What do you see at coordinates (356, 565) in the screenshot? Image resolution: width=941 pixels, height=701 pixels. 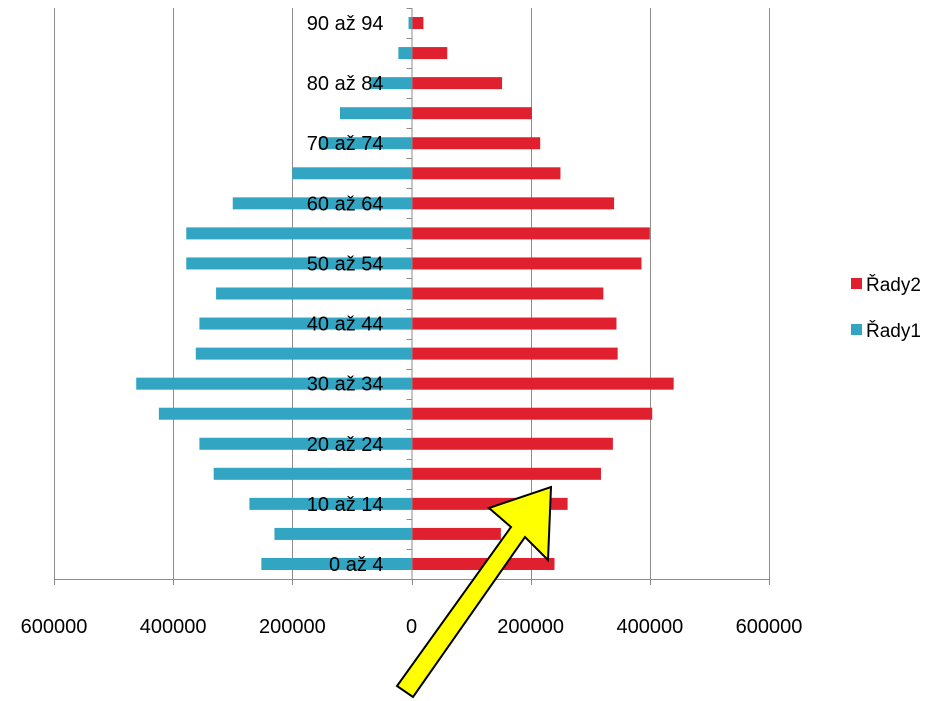 I see `category-label: 0 až 4` at bounding box center [356, 565].